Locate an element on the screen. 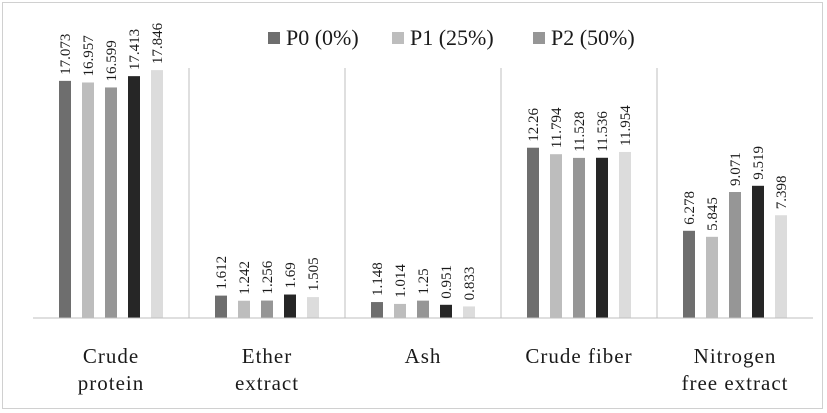 The image size is (827, 413). data-label: 1.505 is located at coordinates (314, 274).